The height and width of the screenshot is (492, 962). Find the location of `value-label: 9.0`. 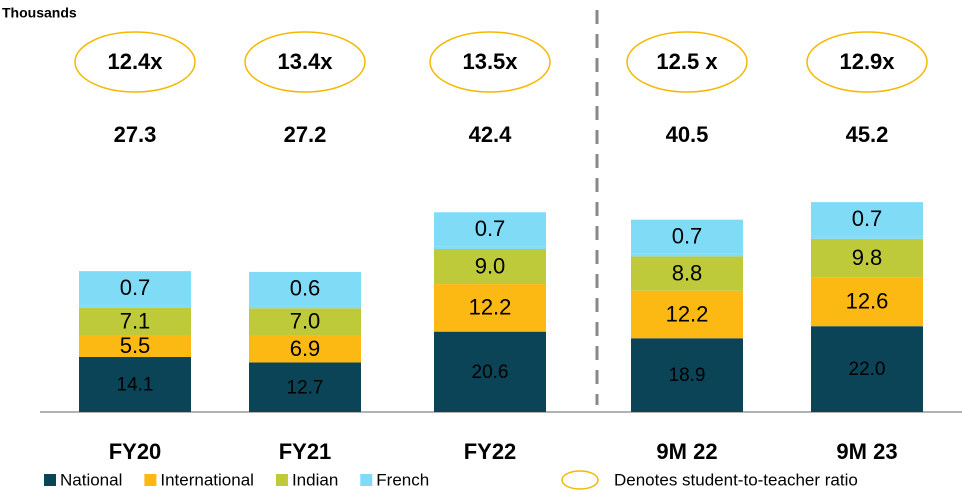

value-label: 9.0 is located at coordinates (490, 265).